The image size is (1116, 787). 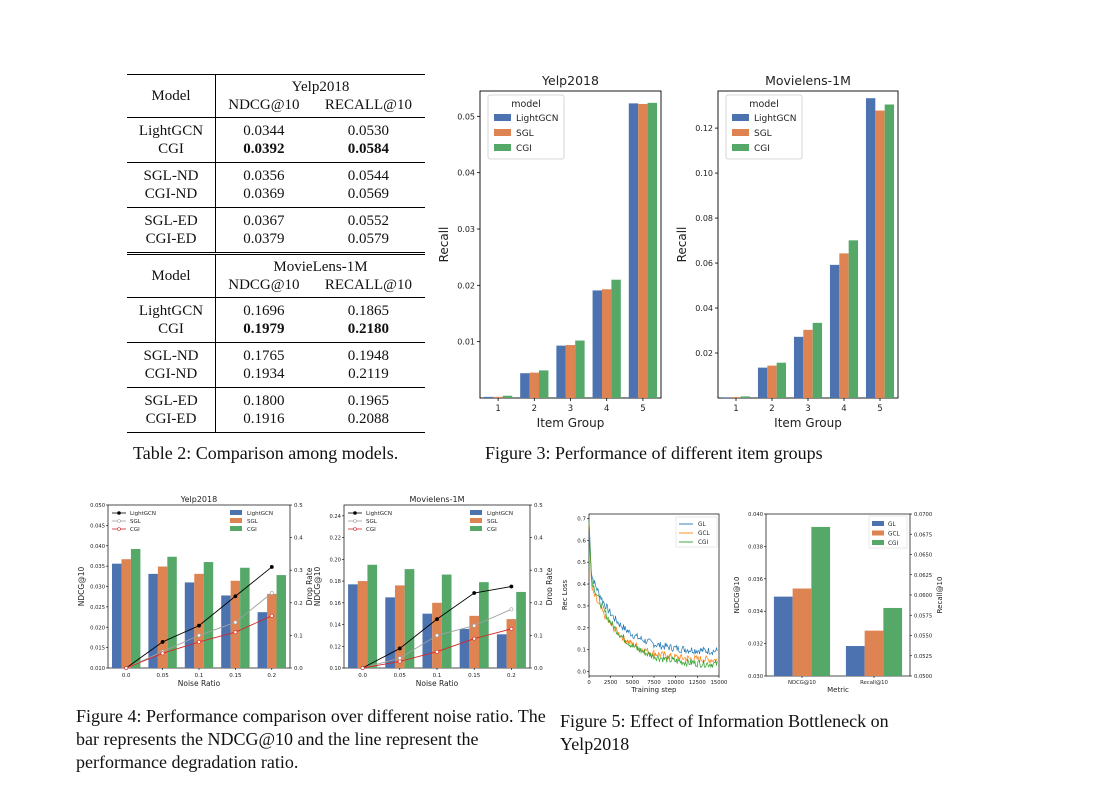 I want to click on x-tick-label: 0.05, so click(x=162, y=676).